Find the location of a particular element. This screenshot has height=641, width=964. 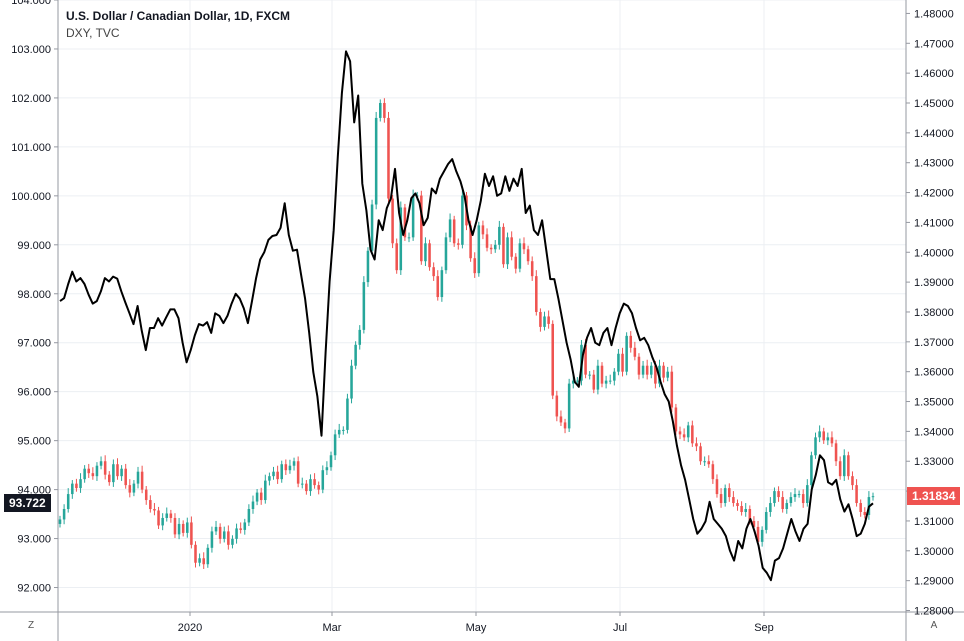

timezone-button: Z is located at coordinates (31, 625).